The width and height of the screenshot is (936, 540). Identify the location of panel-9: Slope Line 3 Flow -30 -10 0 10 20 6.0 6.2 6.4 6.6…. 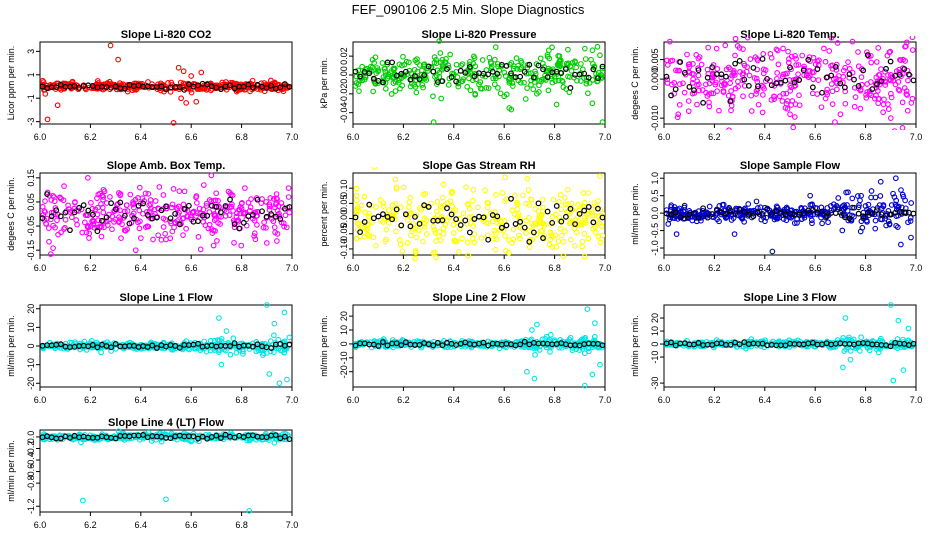
(776, 348).